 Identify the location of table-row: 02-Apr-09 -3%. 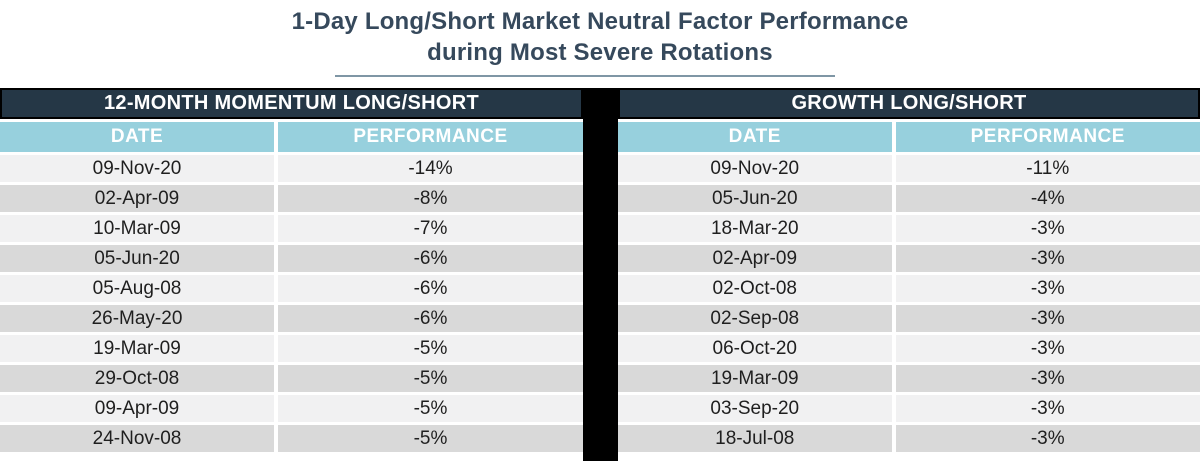
(909, 258).